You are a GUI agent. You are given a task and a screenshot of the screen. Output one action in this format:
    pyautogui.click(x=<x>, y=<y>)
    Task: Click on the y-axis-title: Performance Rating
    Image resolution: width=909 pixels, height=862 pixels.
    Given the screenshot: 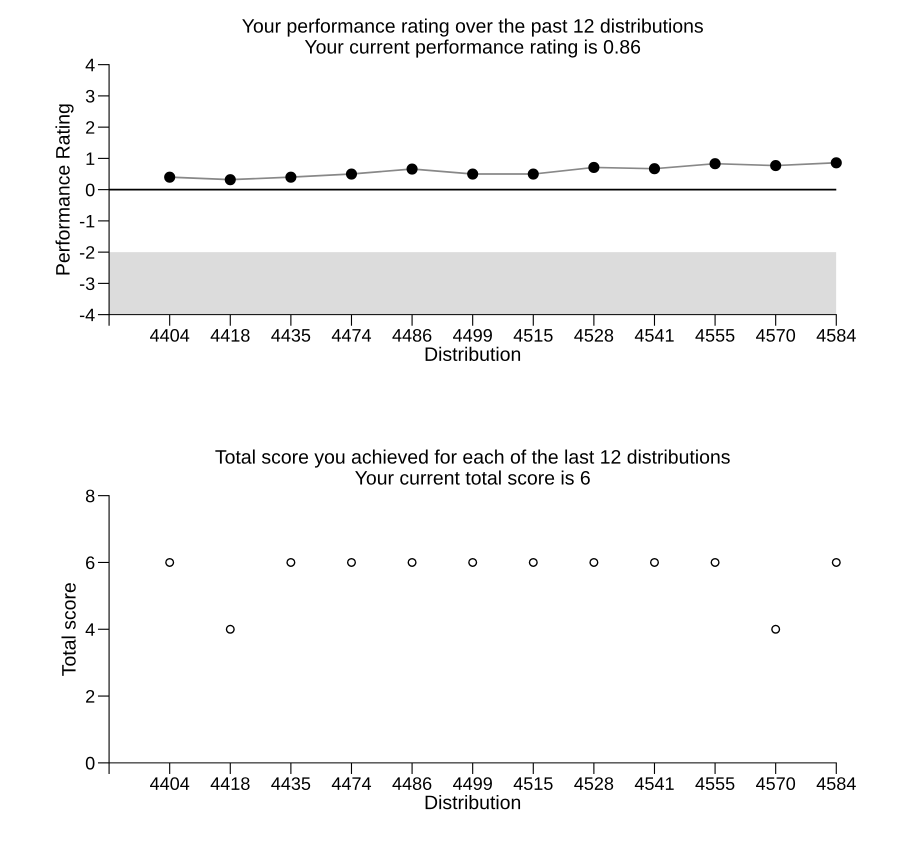 What is the action you would take?
    pyautogui.click(x=64, y=189)
    